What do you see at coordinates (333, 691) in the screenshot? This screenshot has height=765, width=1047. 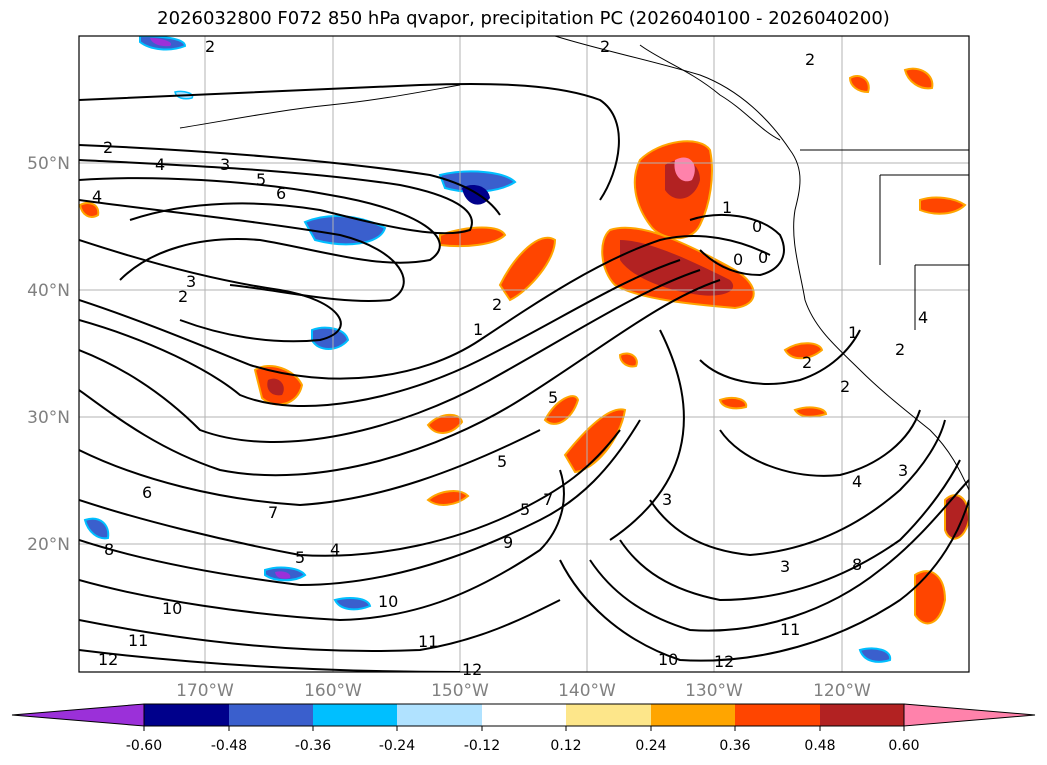 I see `lon-tick-label: 160°W` at bounding box center [333, 691].